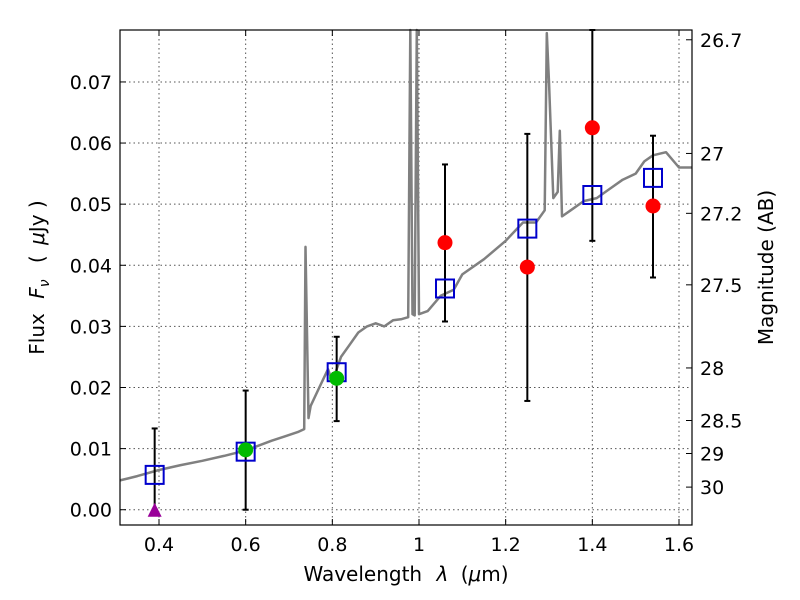 The image size is (800, 600). I want to click on y-axis-f: F, so click(37, 293).